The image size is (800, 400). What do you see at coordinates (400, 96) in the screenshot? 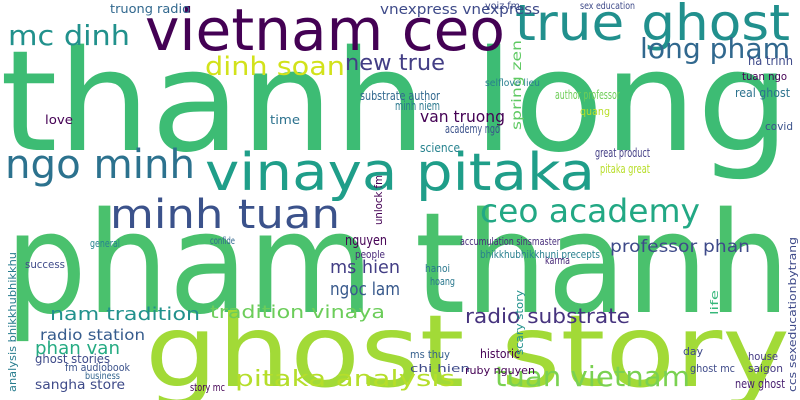
I see `word: substrate author` at bounding box center [400, 96].